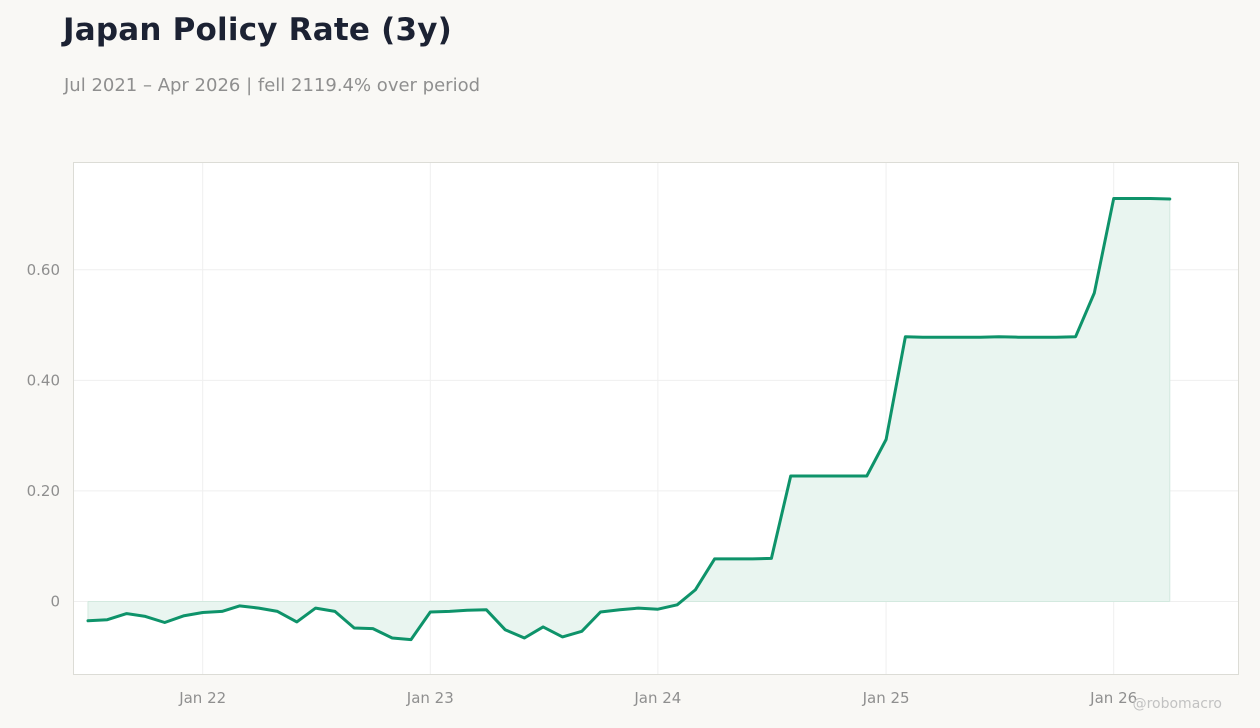  I want to click on x-tick-label-1: Jan 22, so click(202, 698).